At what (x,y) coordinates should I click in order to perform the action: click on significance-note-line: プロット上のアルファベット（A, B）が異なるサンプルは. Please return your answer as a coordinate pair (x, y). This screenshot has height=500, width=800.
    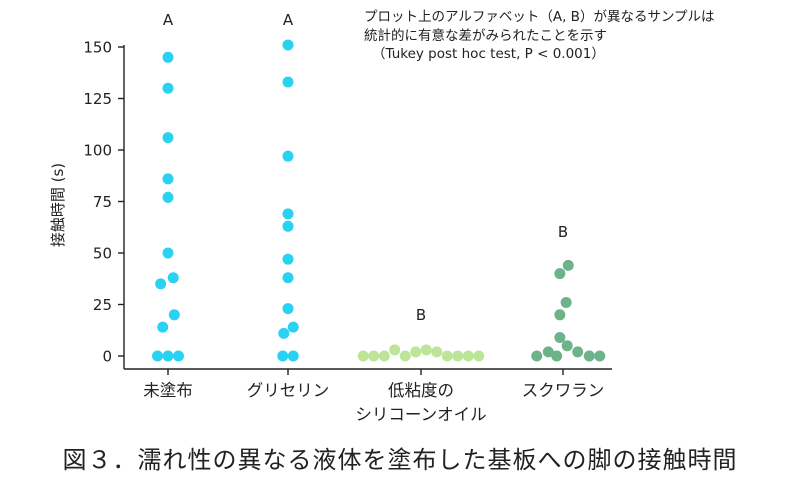
    Looking at the image, I should click on (539, 17).